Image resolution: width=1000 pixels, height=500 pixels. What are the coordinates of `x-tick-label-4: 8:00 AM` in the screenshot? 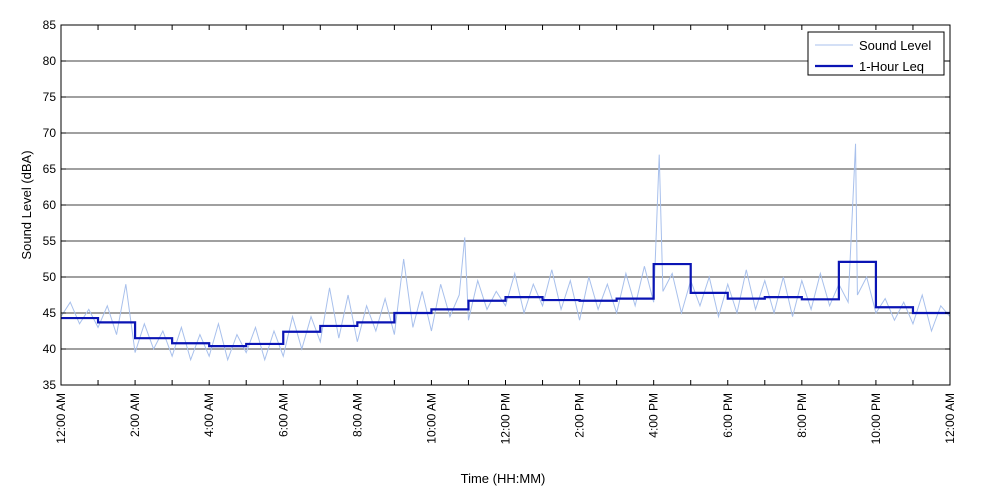 It's located at (357, 415).